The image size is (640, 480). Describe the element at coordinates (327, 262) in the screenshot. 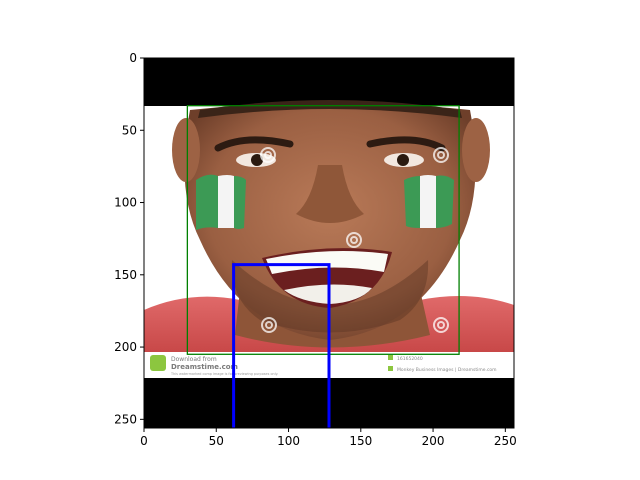

I see `upper-teeth` at that location.